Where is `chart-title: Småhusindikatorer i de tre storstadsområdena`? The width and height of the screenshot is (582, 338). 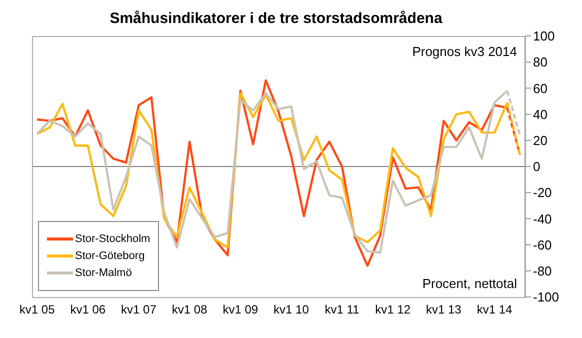
chart-title: Småhusindikatorer i de tre storstadsområdena is located at coordinates (276, 18).